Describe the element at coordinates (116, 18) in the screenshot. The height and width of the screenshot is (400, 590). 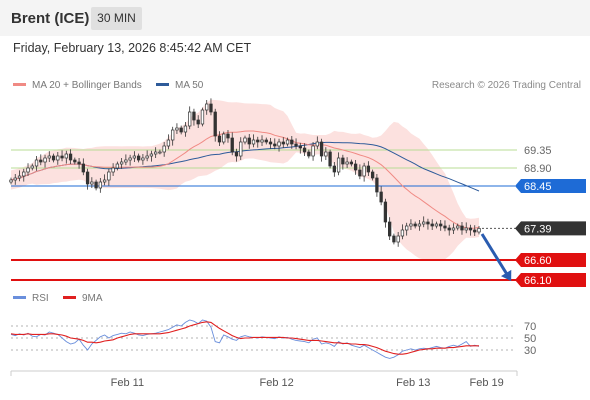
I see `timeframe-button: 30 MIN` at that location.